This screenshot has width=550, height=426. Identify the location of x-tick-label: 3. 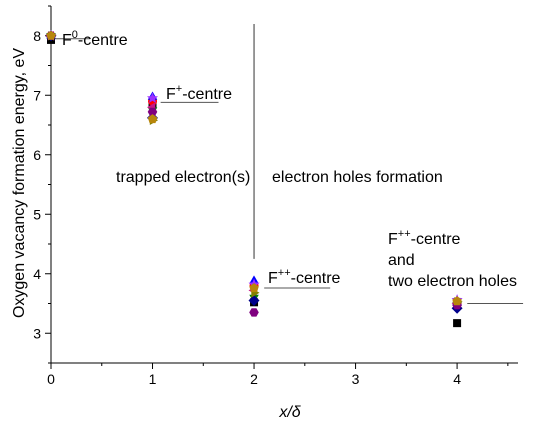
(356, 379).